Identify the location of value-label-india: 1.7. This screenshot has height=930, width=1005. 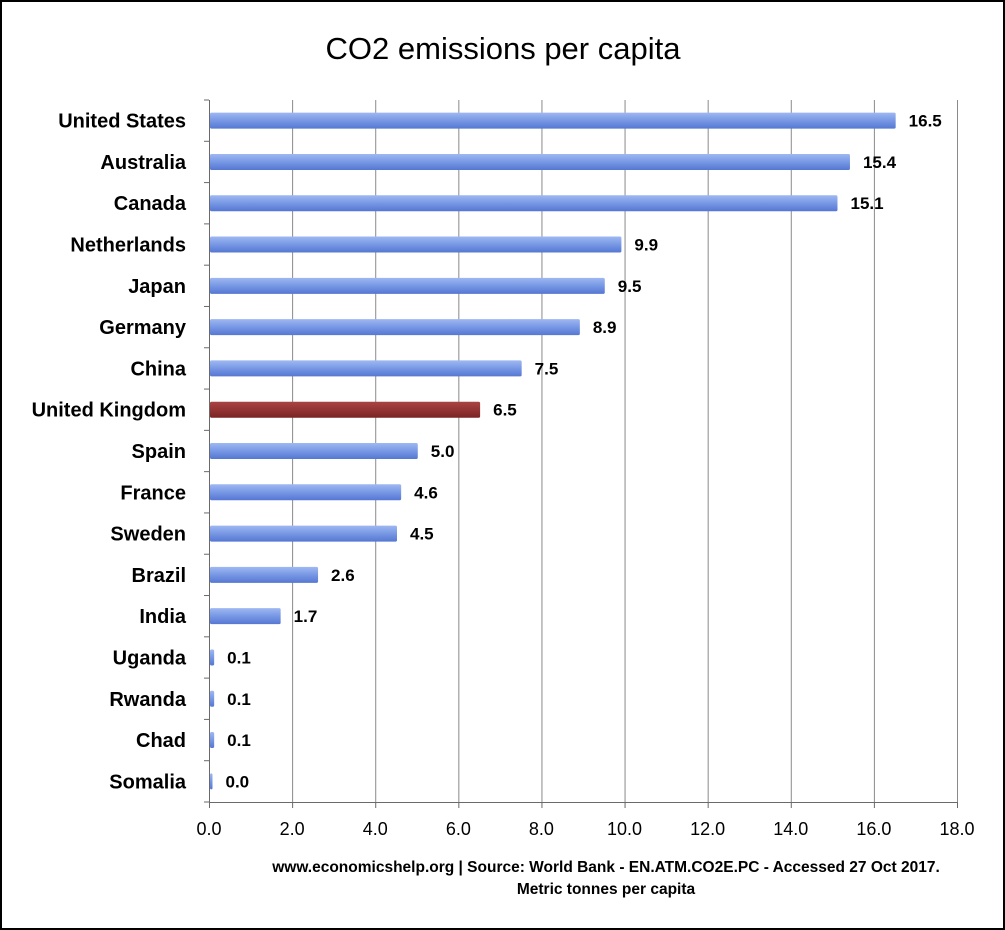
(306, 616).